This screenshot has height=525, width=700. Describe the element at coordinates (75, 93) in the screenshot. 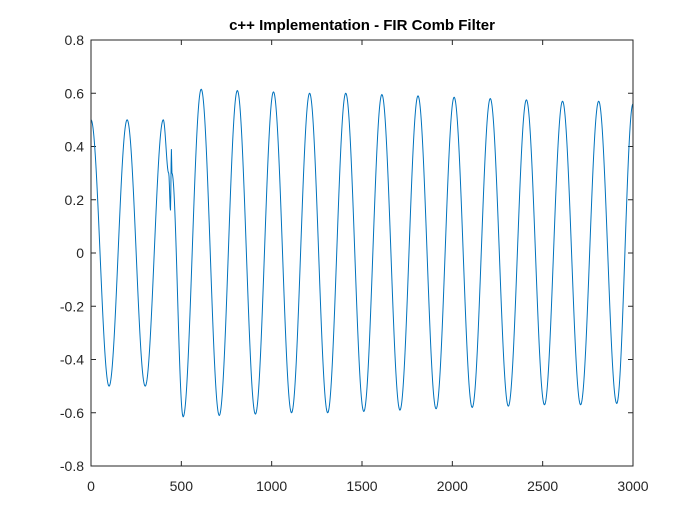

I see `y-tick-label: 0.6` at that location.